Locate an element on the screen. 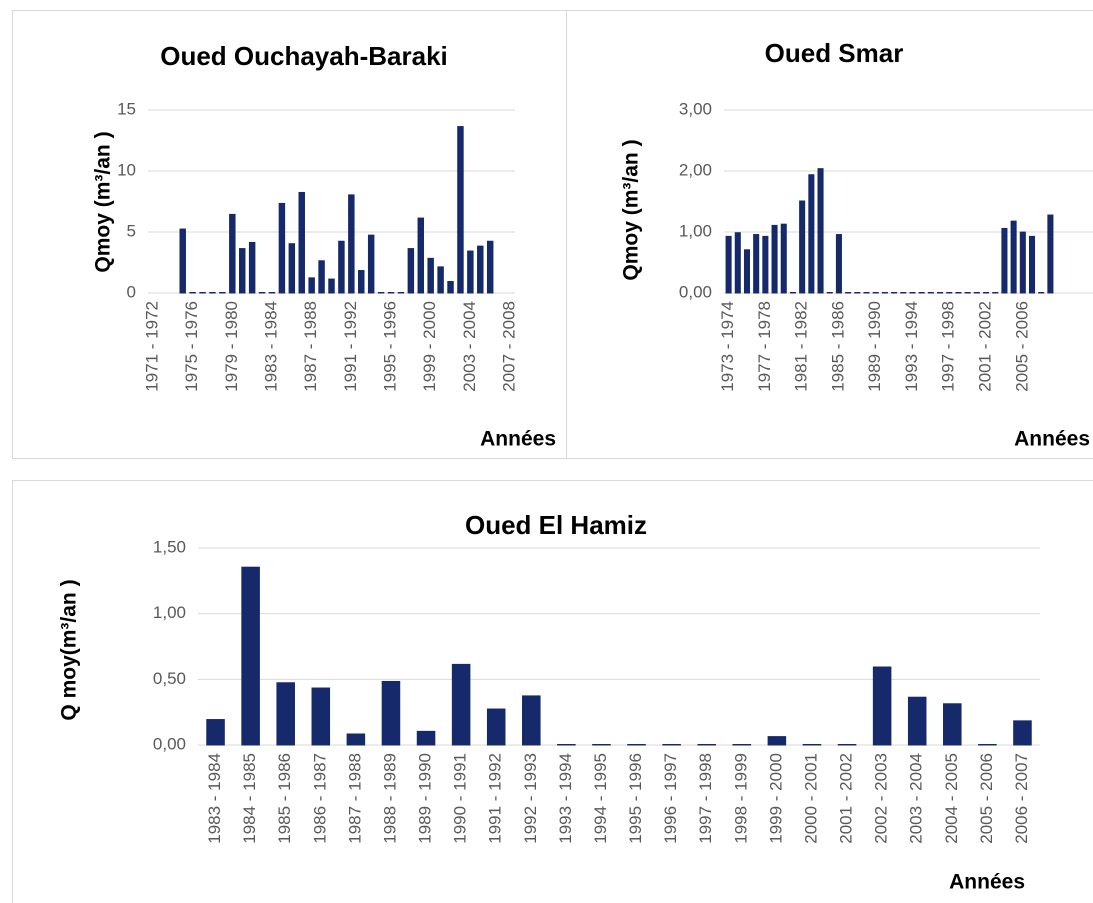 This screenshot has width=1093, height=903. x-tick-label: 1988 - 1989 is located at coordinates (389, 798).